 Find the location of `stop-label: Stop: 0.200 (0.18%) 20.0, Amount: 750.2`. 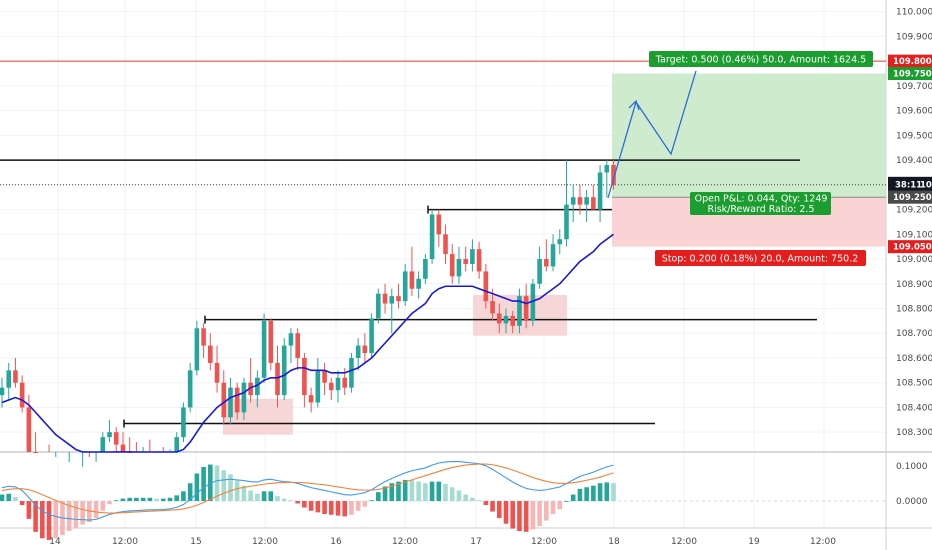

stop-label: Stop: 0.200 (0.18%) 20.0, Amount: 750.2 is located at coordinates (760, 259).